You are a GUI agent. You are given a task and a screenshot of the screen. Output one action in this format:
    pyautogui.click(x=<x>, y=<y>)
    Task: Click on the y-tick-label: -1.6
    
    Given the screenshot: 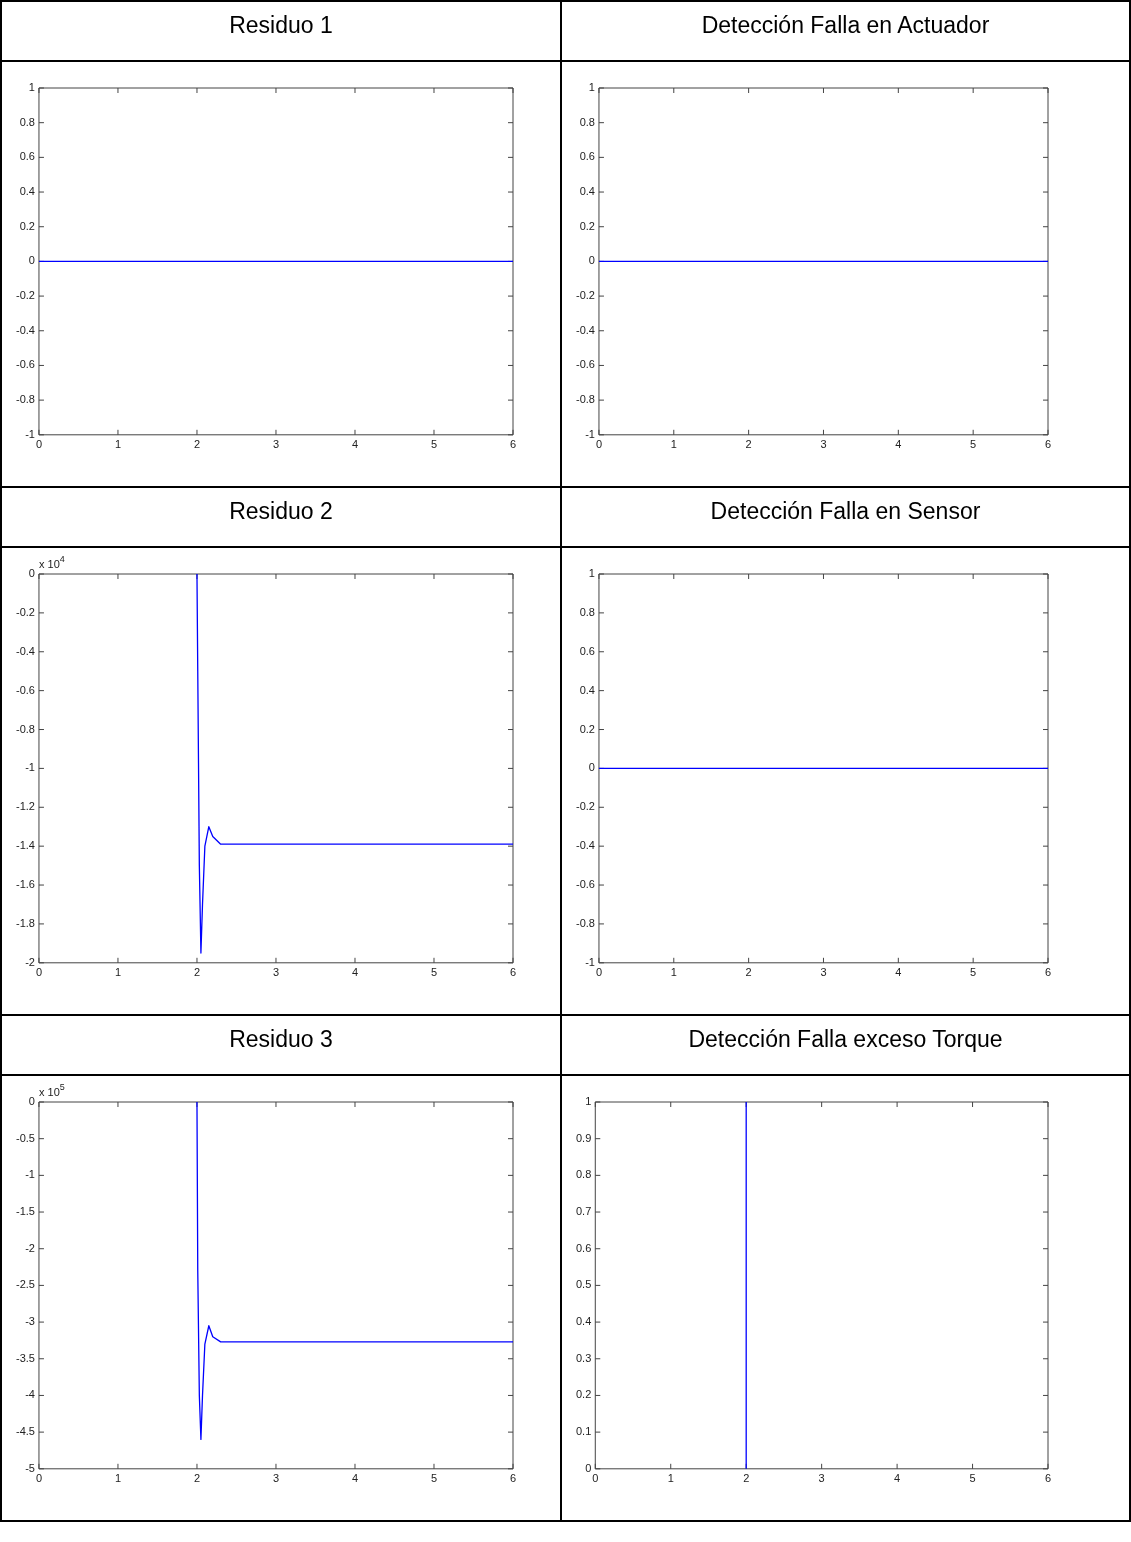 What is the action you would take?
    pyautogui.click(x=25, y=884)
    